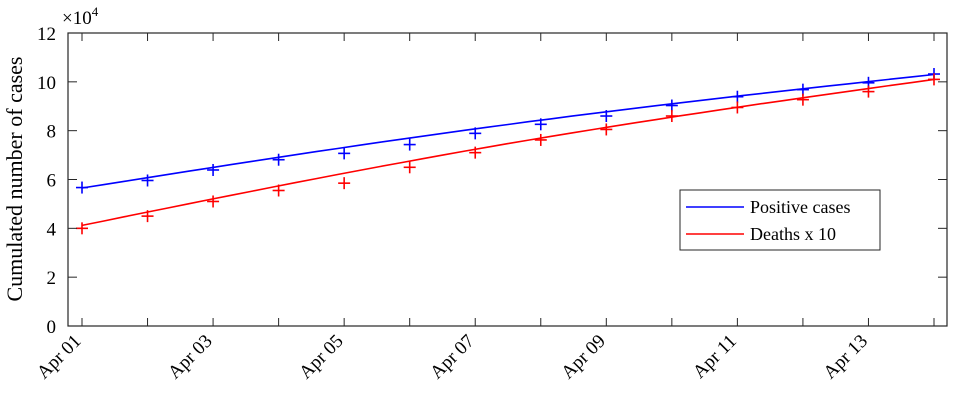 The width and height of the screenshot is (957, 404). What do you see at coordinates (95, 11) in the screenshot?
I see `y-multiplier-exponent: 4` at bounding box center [95, 11].